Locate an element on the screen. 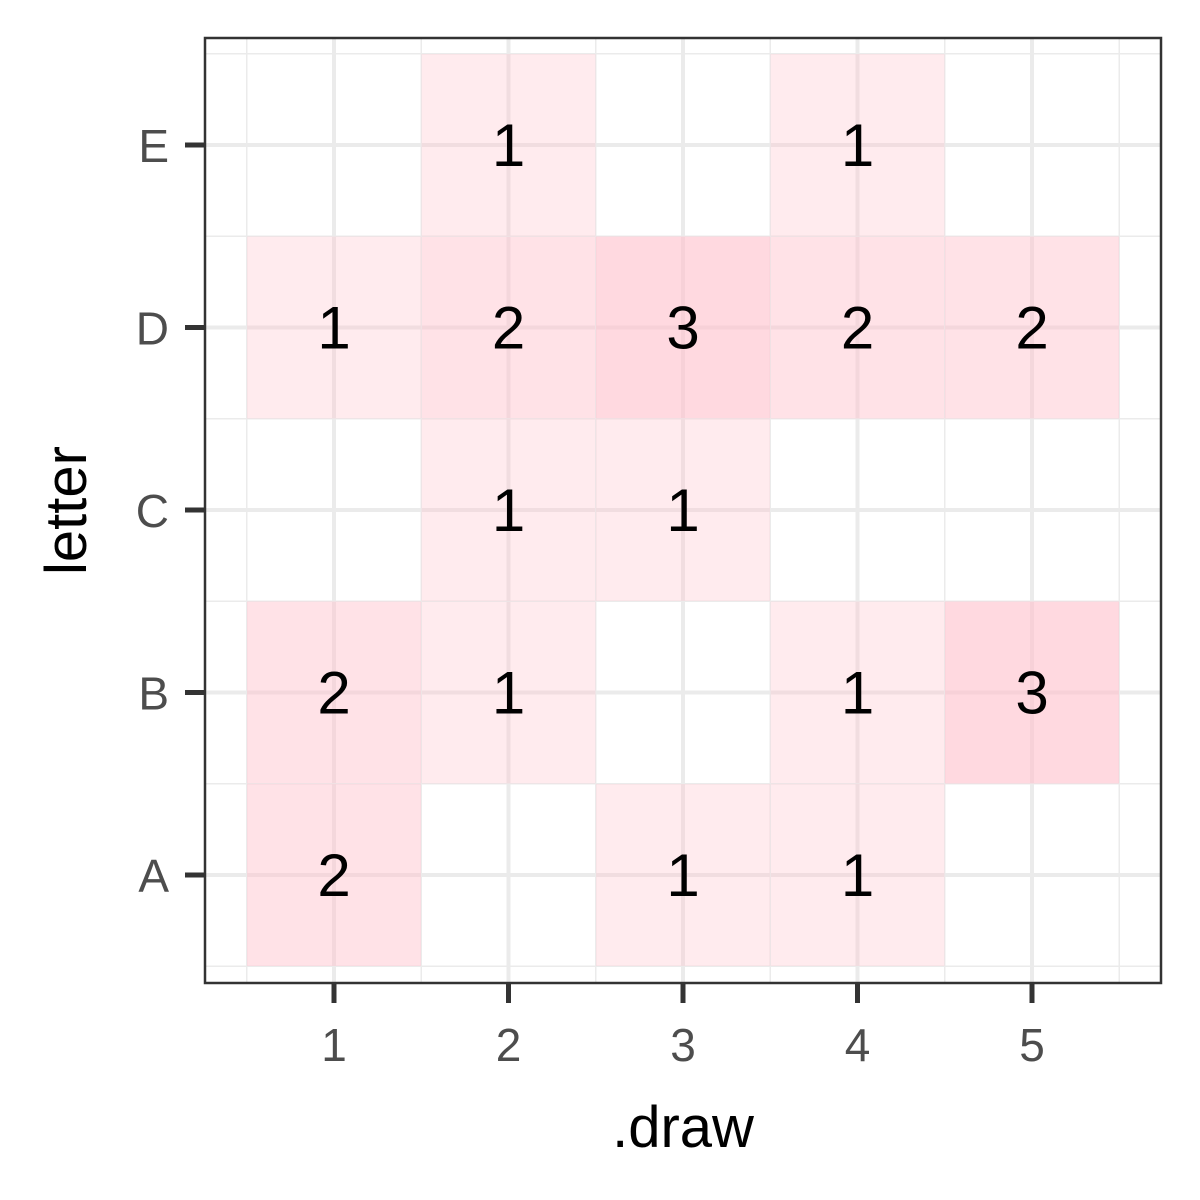 The height and width of the screenshot is (1200, 1200). x-tick-label: 5 is located at coordinates (1032, 1045).